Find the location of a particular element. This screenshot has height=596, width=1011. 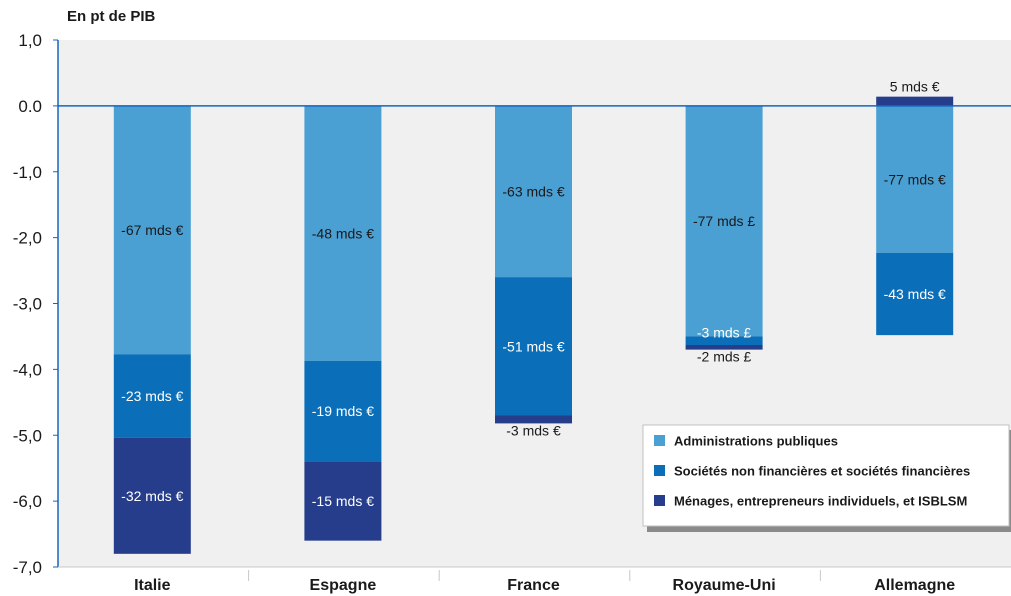

data-label: -67 mds € is located at coordinates (152, 230).